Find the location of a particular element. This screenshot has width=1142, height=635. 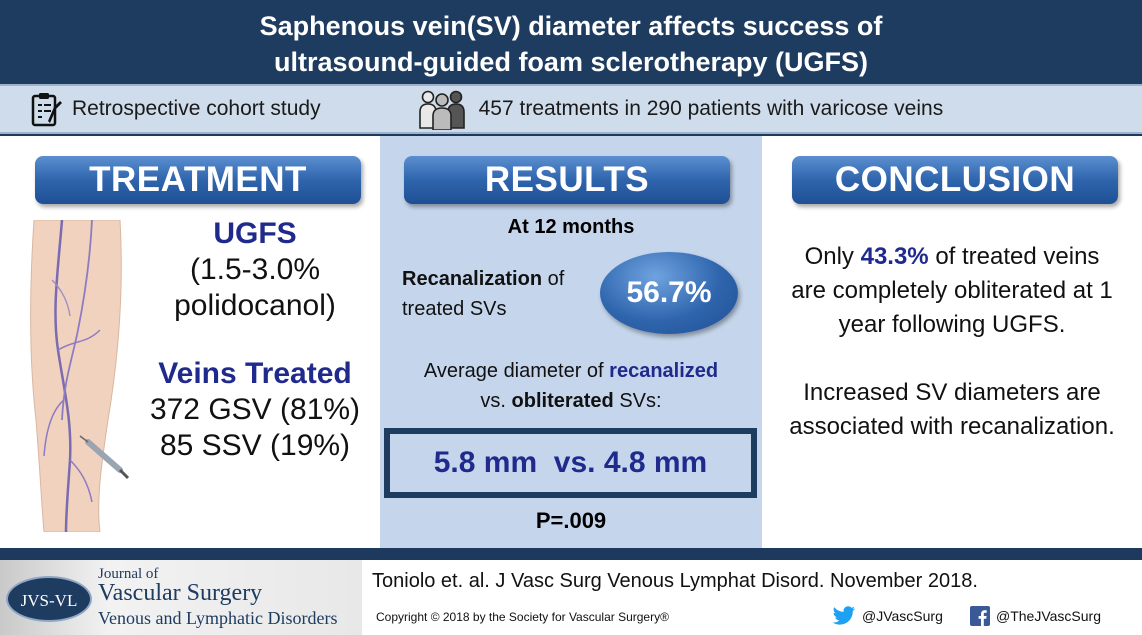

recanalization-line-2: treated SVs is located at coordinates (454, 309).